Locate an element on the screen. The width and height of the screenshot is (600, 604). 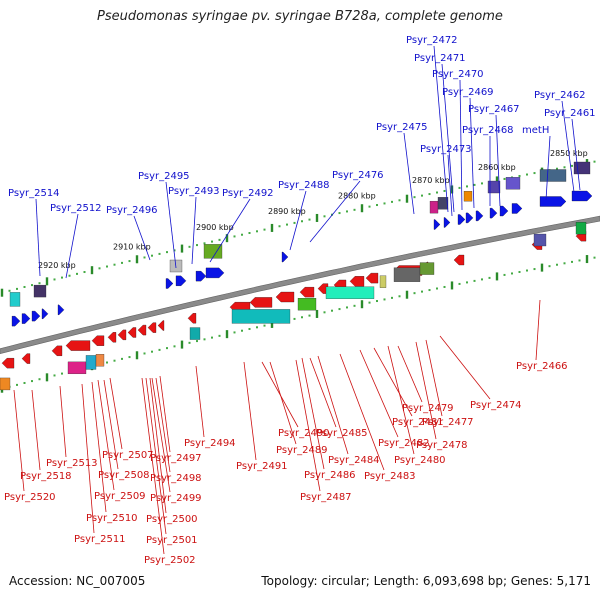
forward-gene-label: Psyr_2470 is located at coordinates (458, 74).